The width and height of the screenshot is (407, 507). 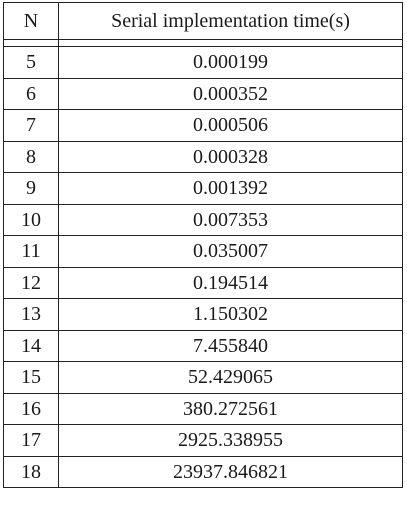 I want to click on cell-time: 0.000352, so click(x=230, y=93).